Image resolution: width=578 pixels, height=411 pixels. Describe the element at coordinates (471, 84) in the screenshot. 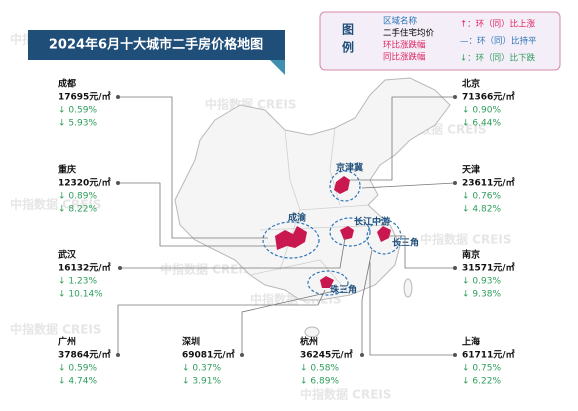

I see `city-name: 北京` at that location.